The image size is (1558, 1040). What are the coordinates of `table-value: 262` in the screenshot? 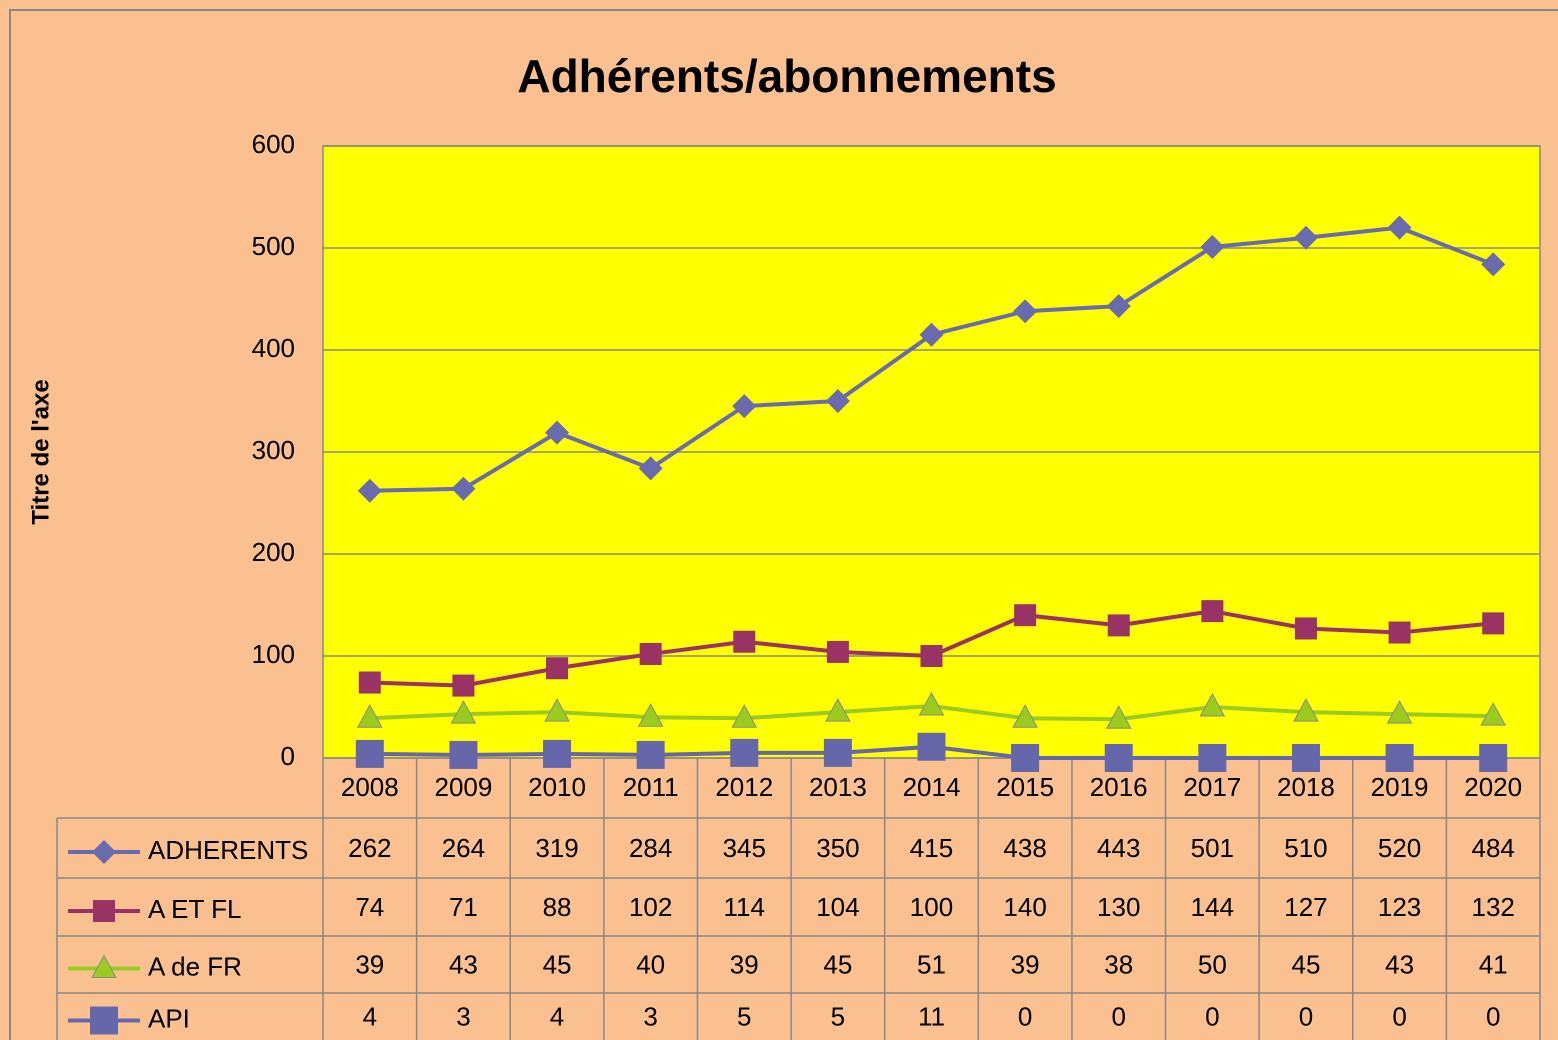 It's located at (369, 848).